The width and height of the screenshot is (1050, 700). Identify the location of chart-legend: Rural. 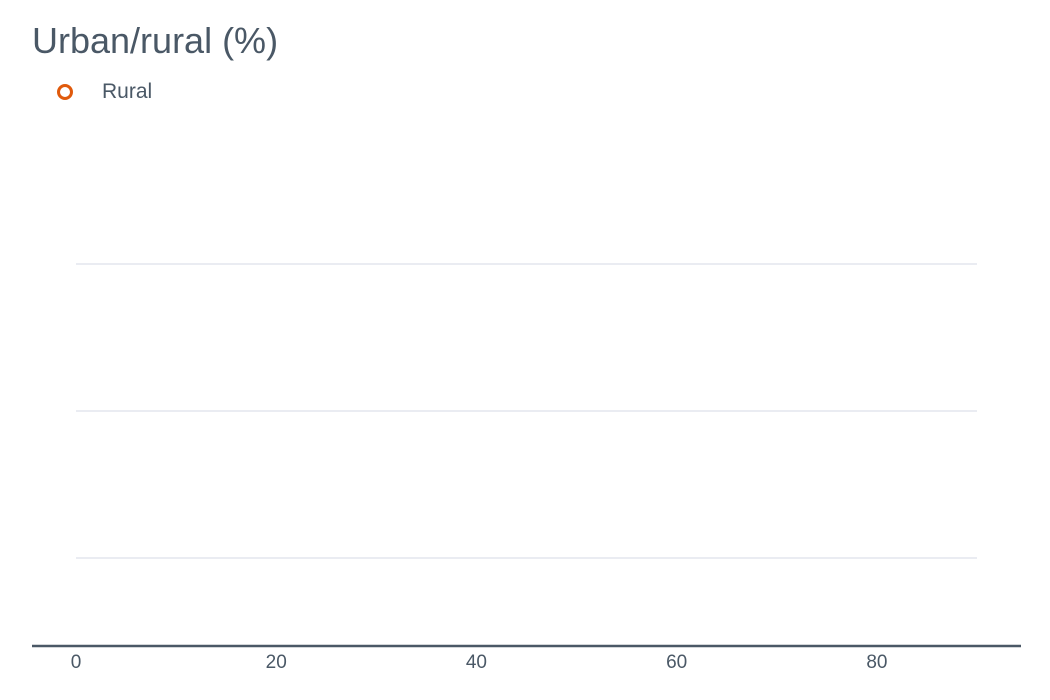
(104, 92).